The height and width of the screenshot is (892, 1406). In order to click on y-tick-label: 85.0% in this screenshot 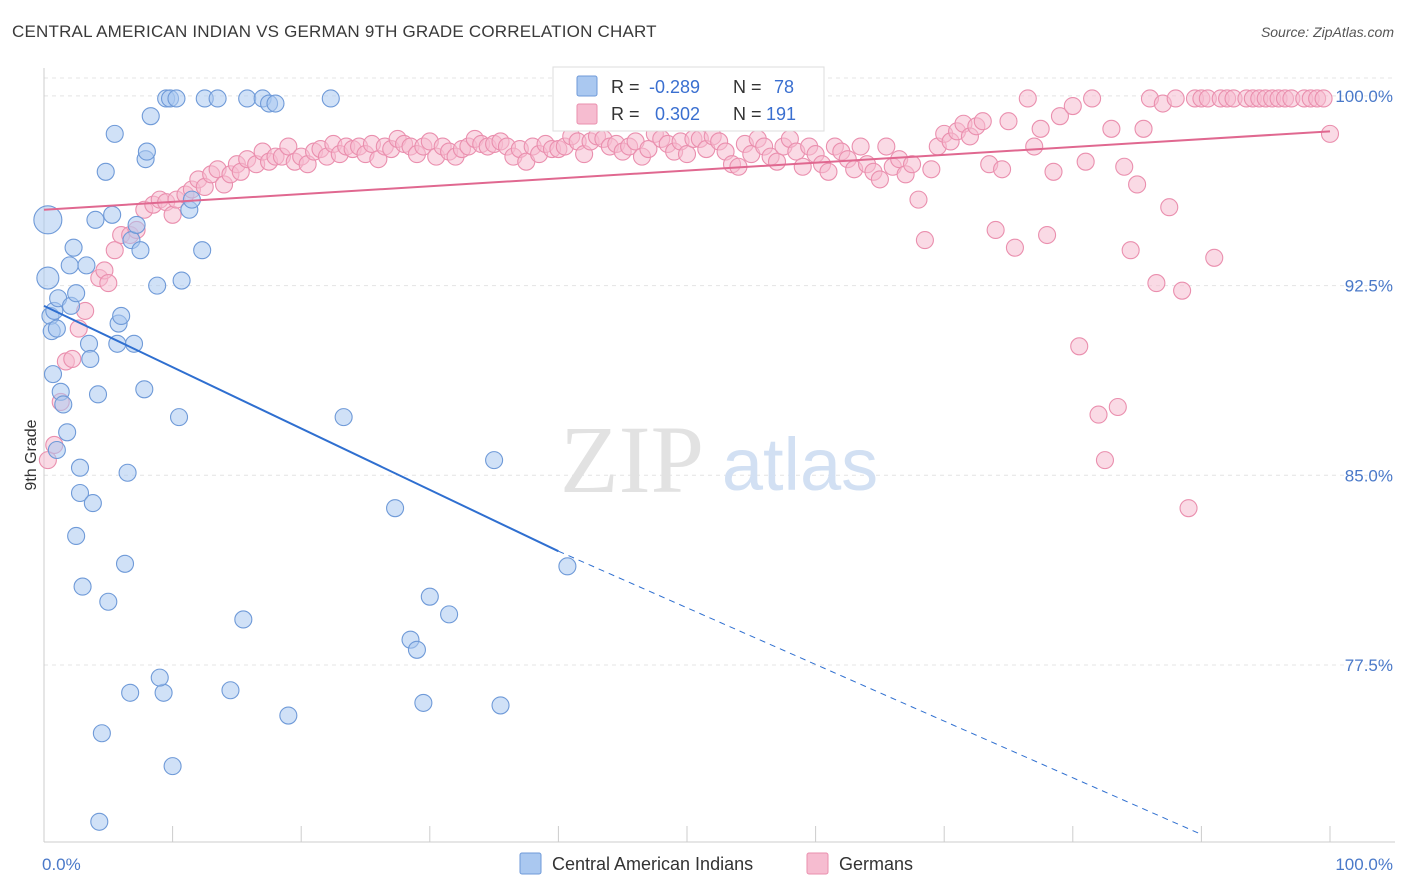, I will do `click(1369, 475)`.